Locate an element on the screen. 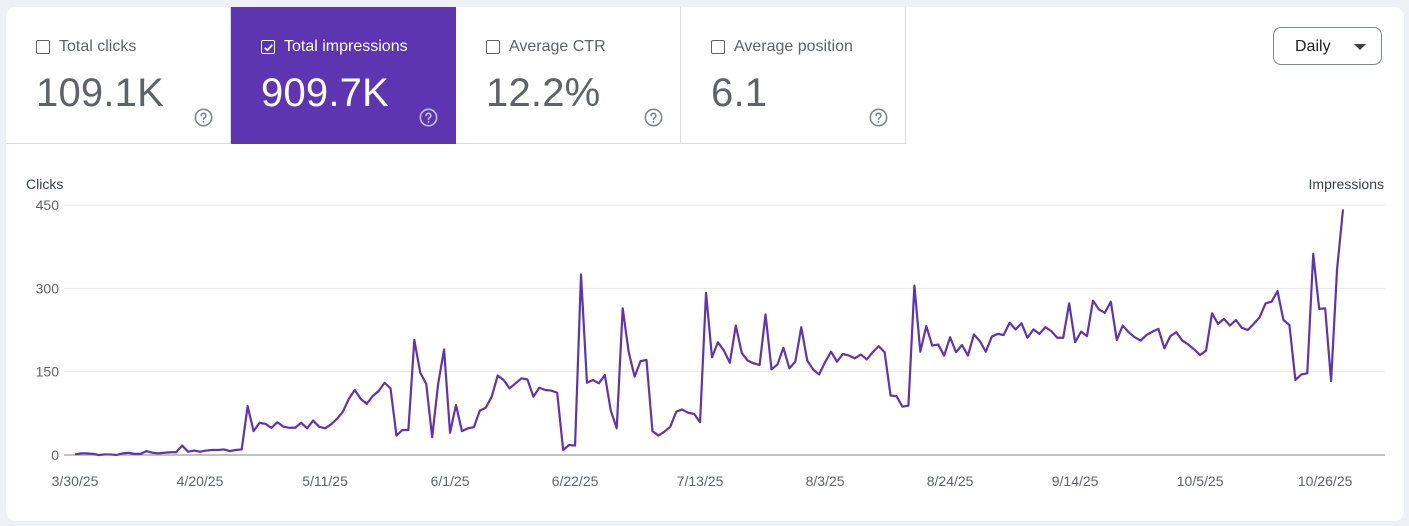  x-tick-label: 10/5/25 is located at coordinates (1200, 481).